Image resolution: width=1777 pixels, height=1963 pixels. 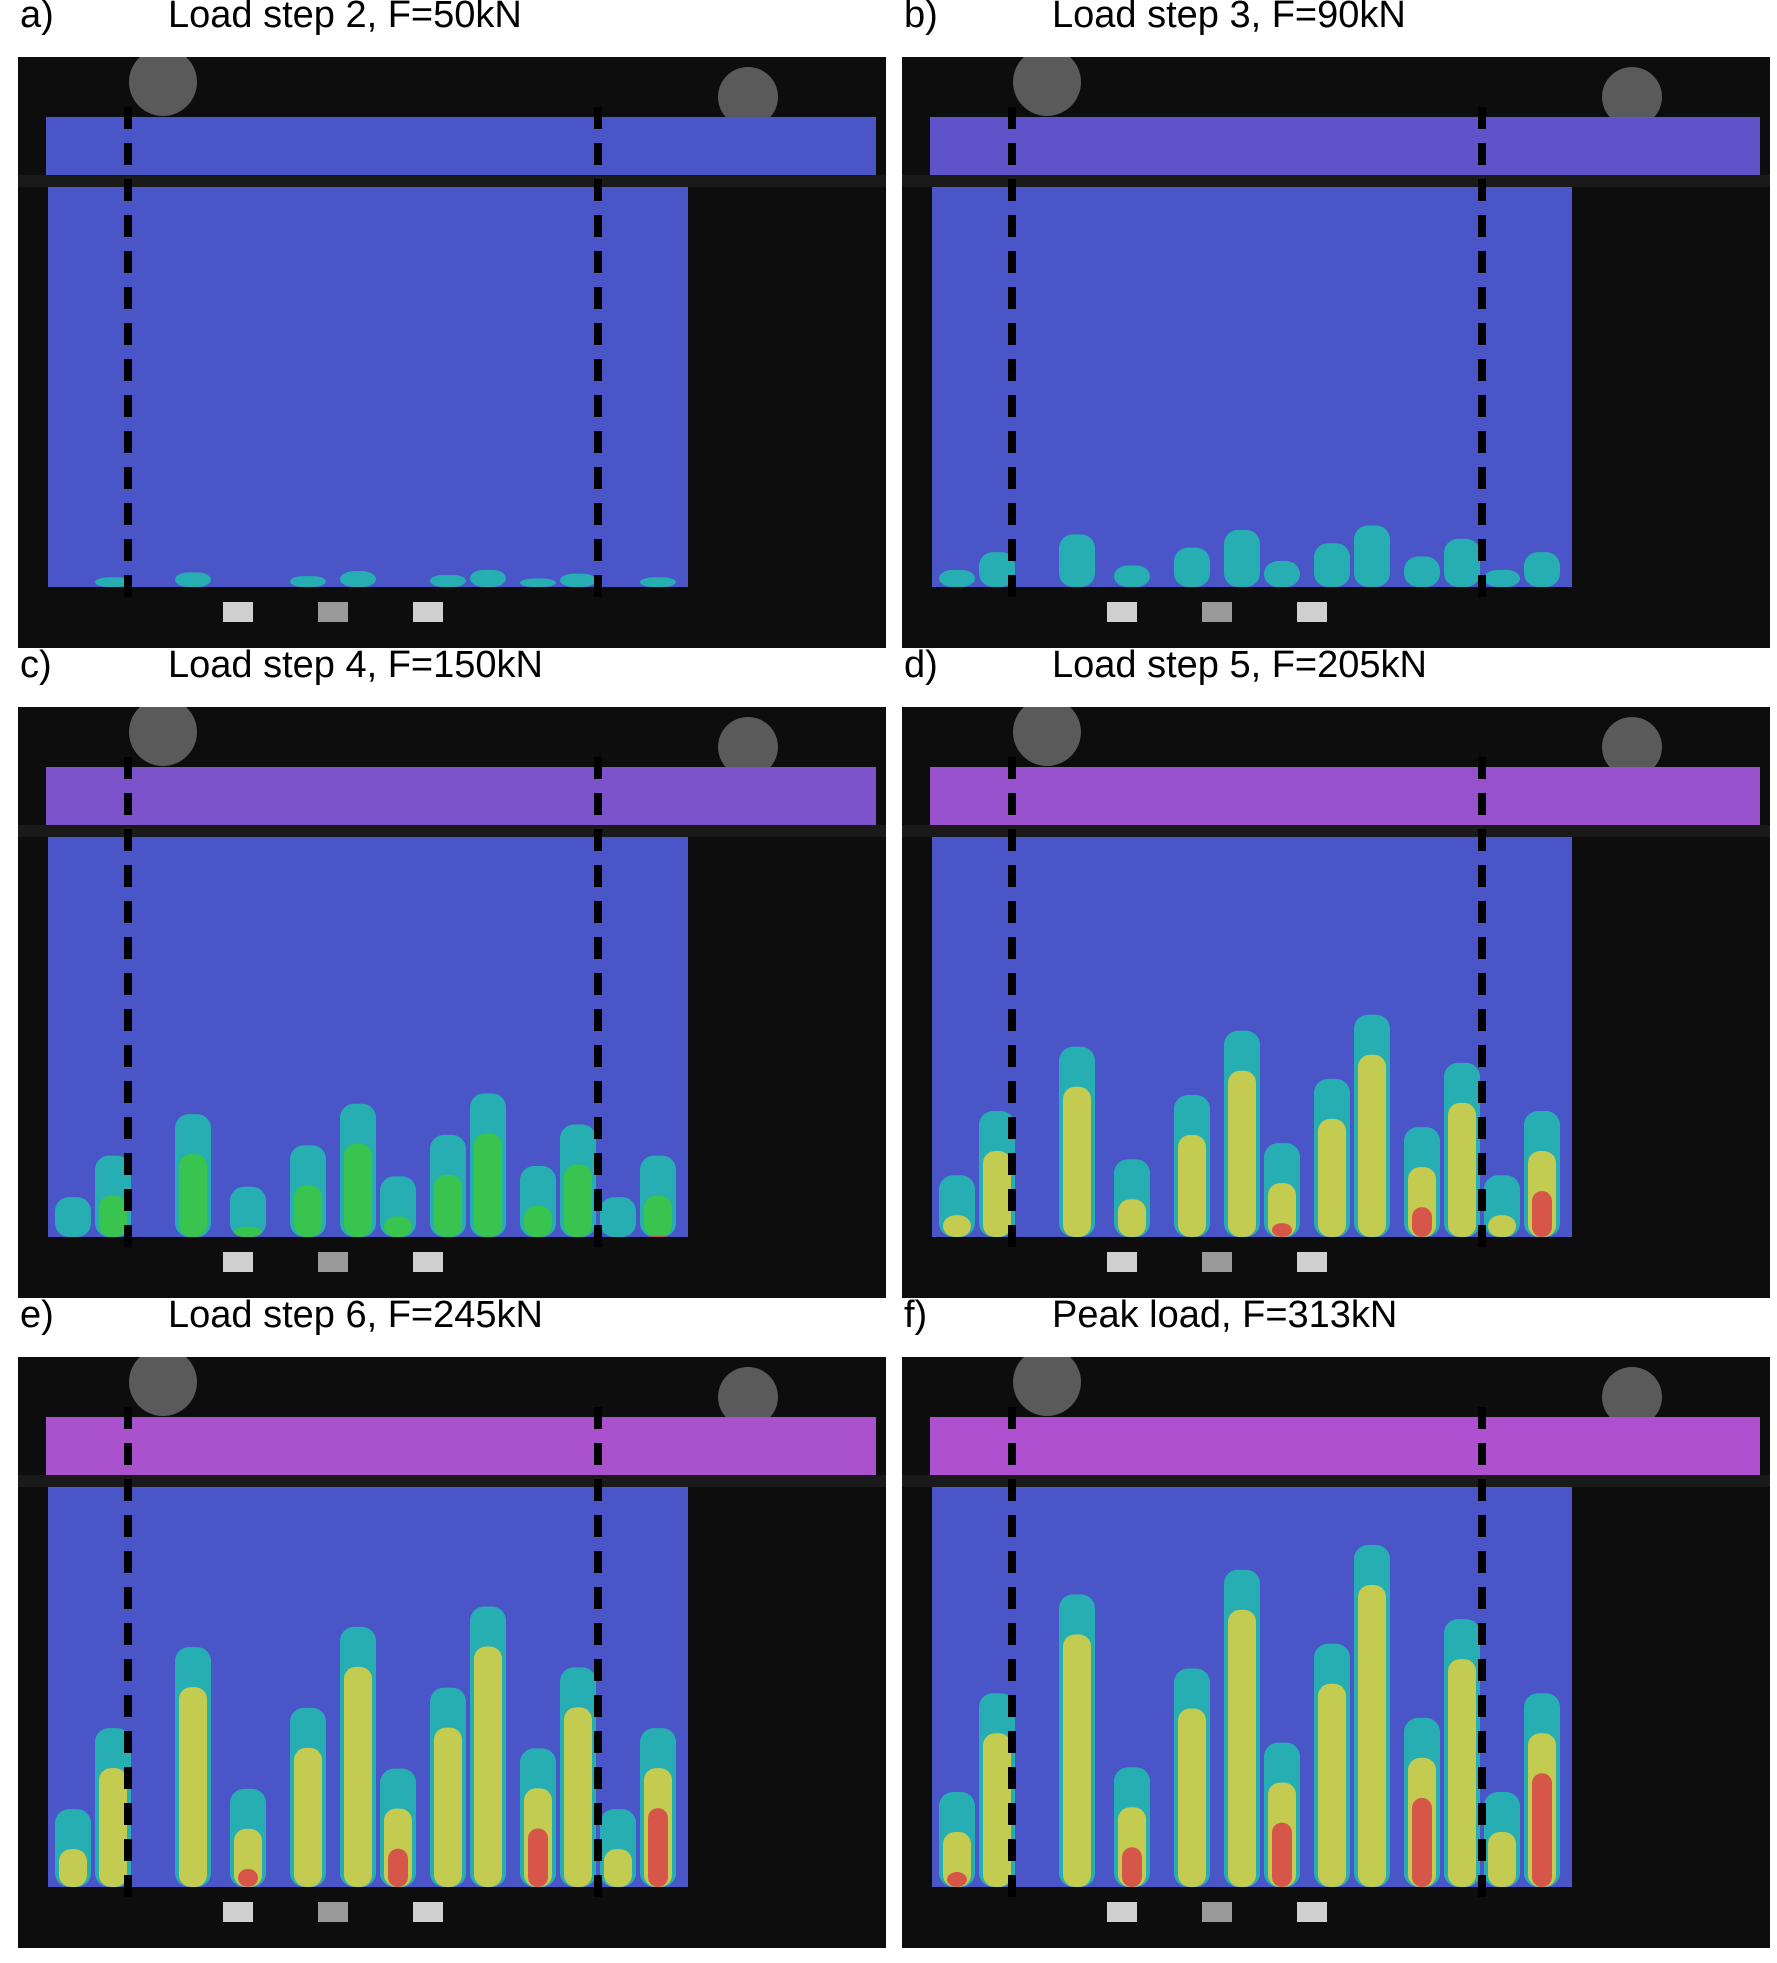 I want to click on top-flange, so click(x=461, y=146).